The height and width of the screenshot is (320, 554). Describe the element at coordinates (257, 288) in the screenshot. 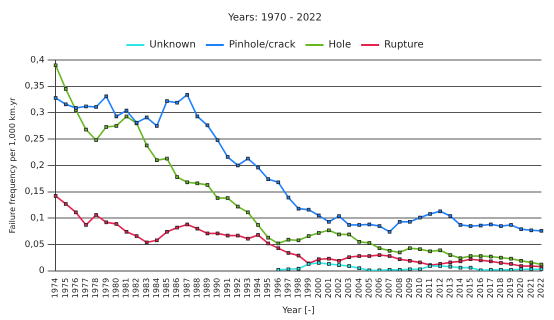

I see `x-tick-label: 1994` at that location.